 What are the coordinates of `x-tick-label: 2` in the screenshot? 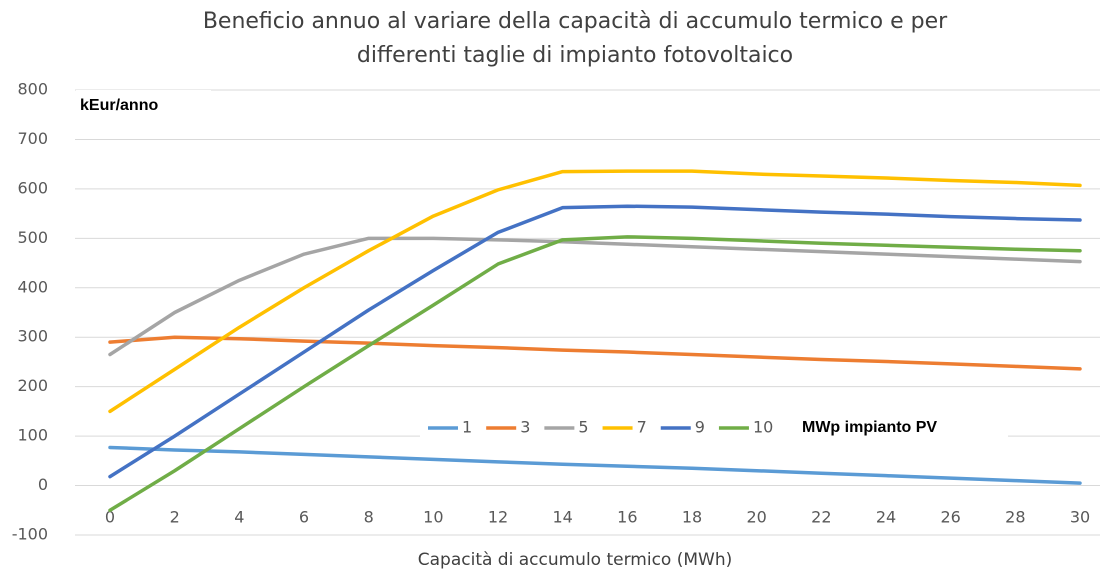 It's located at (175, 517).